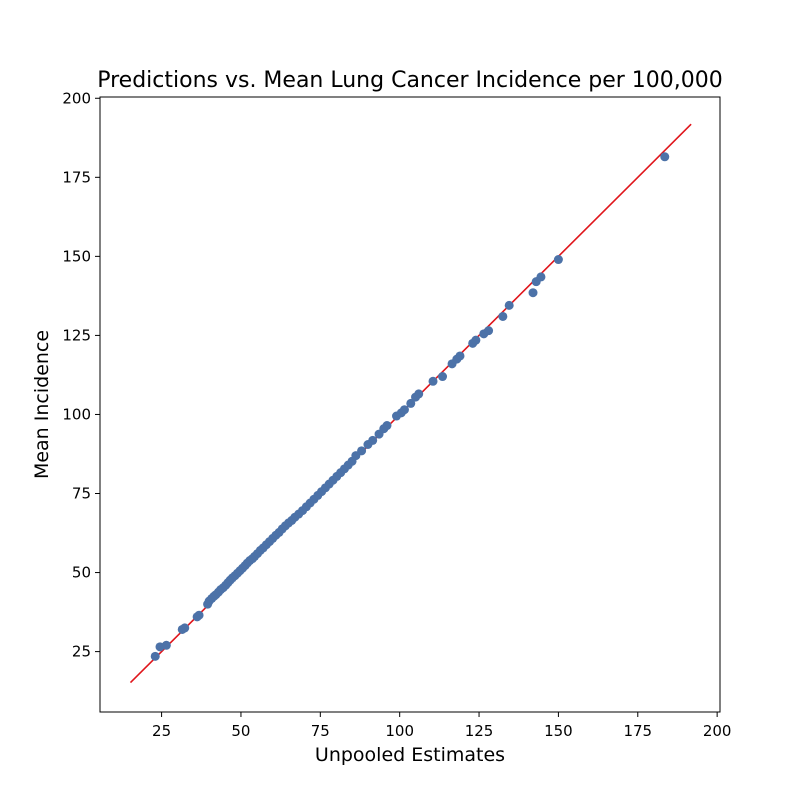 This screenshot has width=800, height=800. I want to click on x-tick-label: 150, so click(558, 731).